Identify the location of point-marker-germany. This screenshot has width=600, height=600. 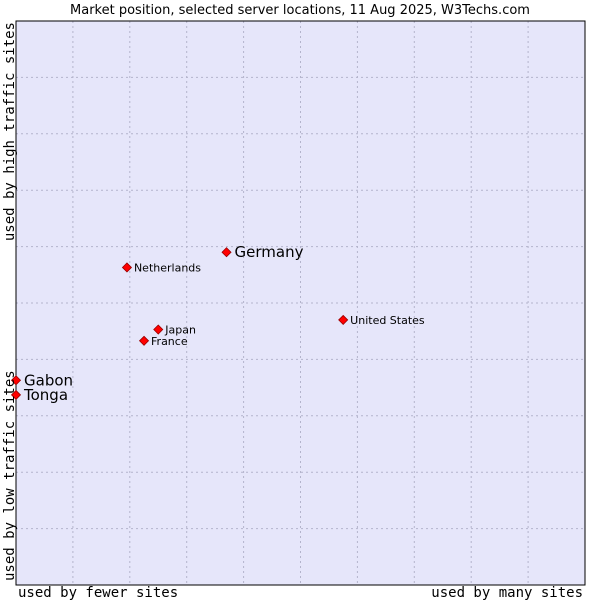
(226, 252).